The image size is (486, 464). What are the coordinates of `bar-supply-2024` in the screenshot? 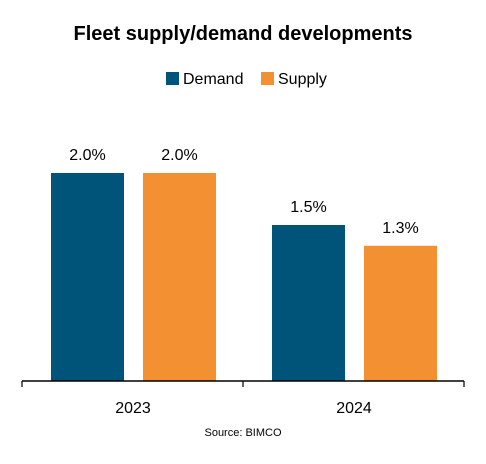 It's located at (400, 313).